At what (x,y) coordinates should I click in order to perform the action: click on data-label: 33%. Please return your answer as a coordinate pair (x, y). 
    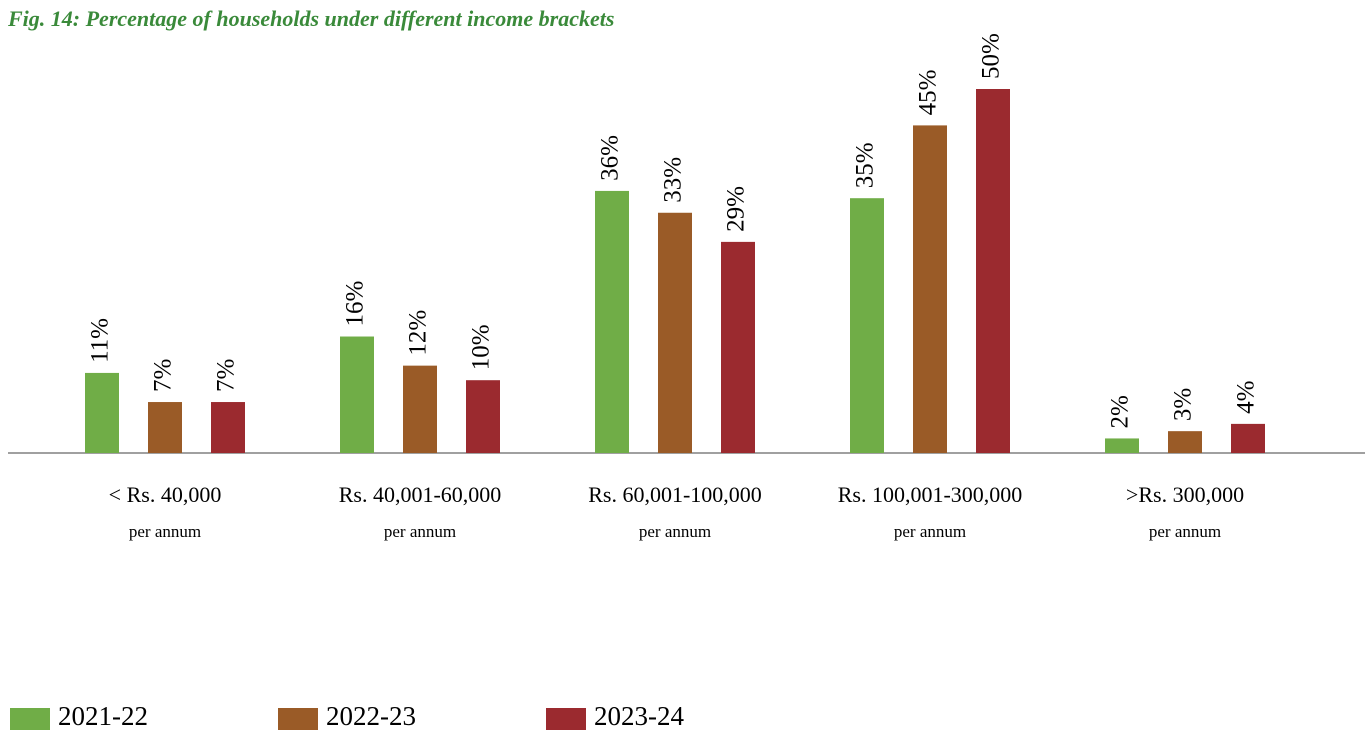
    Looking at the image, I should click on (673, 180).